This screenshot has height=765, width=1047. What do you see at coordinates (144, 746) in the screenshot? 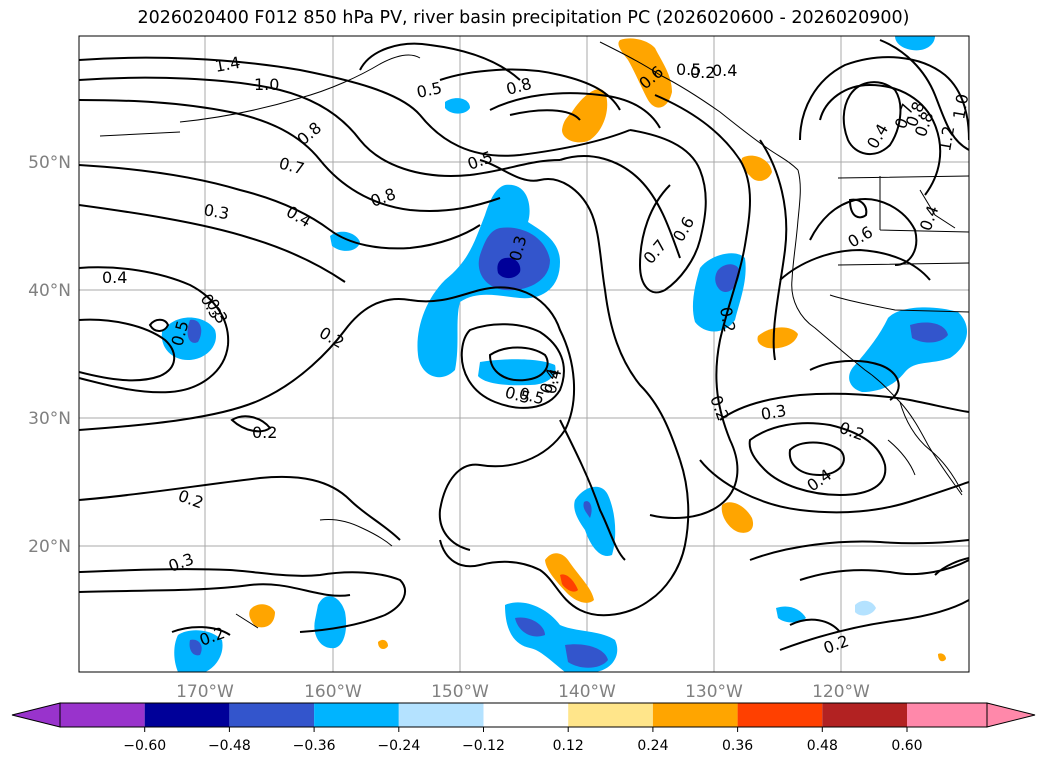
I see `colorbar-tick-label: −0.60` at bounding box center [144, 746].